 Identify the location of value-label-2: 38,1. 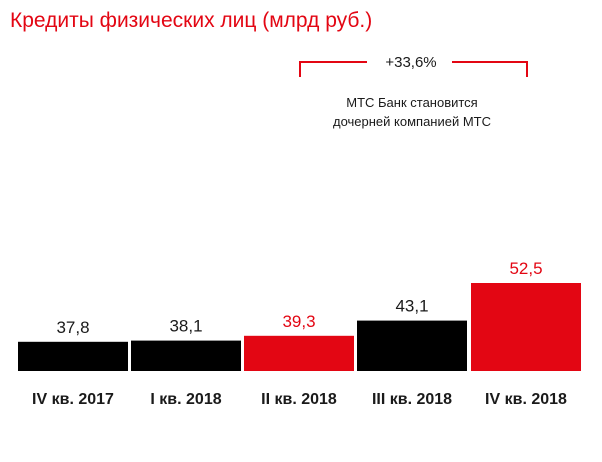
(185, 326).